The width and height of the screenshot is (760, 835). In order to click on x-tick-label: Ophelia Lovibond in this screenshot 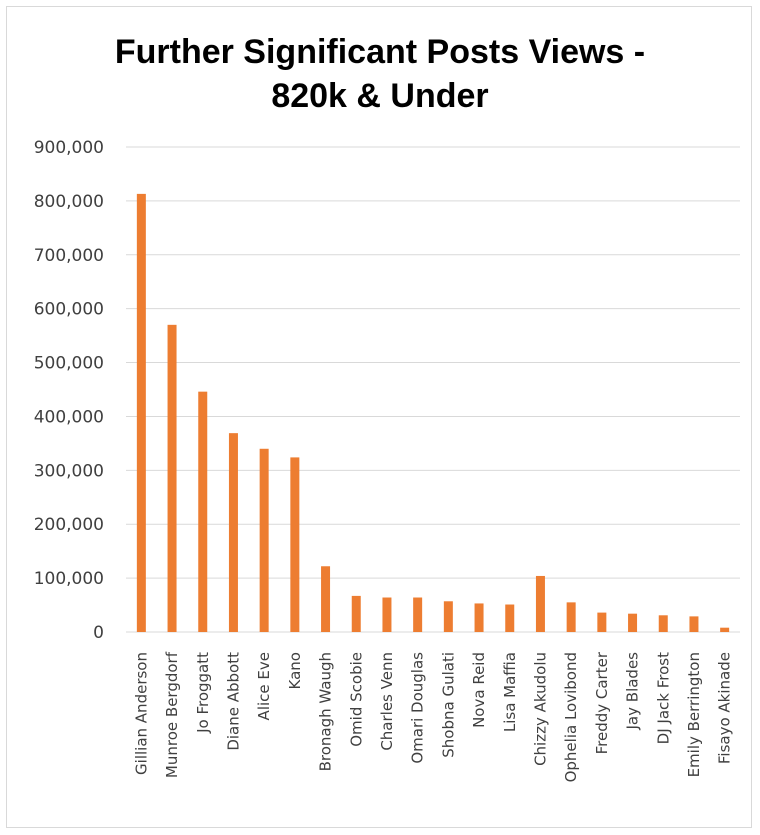, I will do `click(571, 717)`.